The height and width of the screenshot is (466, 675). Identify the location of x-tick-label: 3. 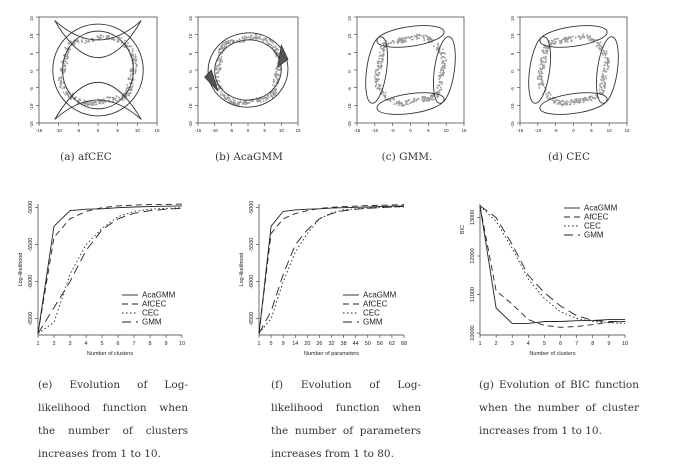
(512, 344).